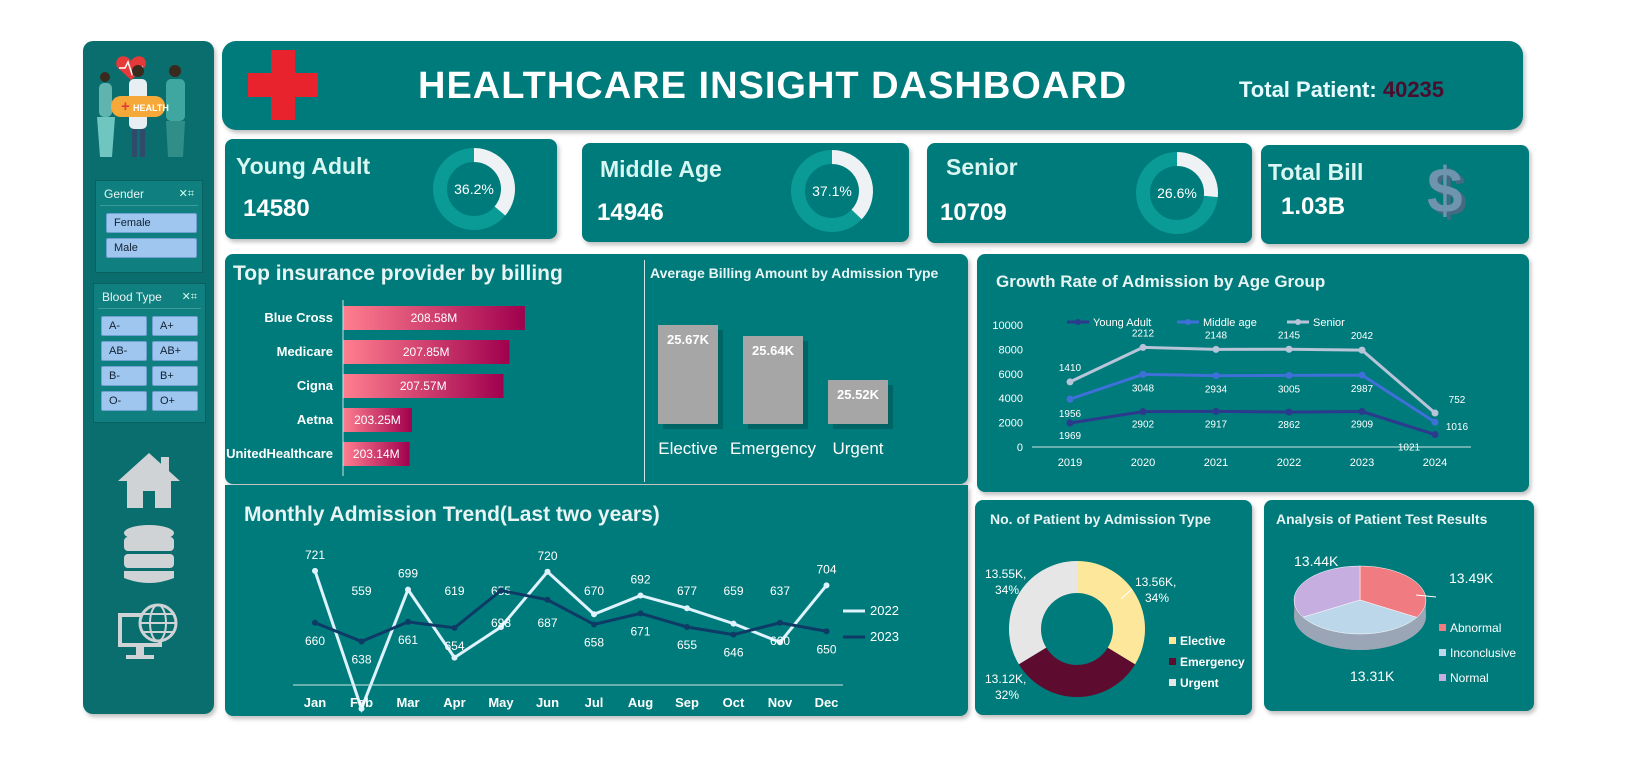 The width and height of the screenshot is (1643, 777). Describe the element at coordinates (547, 623) in the screenshot. I see `monthly-data-label: 687` at that location.